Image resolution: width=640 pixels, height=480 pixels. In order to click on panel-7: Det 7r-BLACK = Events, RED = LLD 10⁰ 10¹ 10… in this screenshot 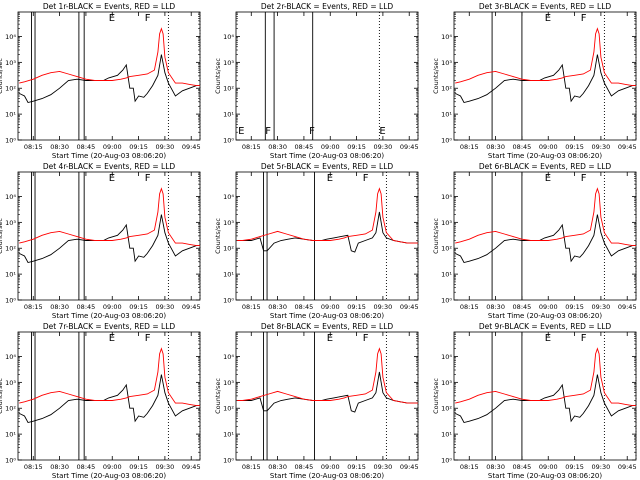, I will do `click(100, 401)`.